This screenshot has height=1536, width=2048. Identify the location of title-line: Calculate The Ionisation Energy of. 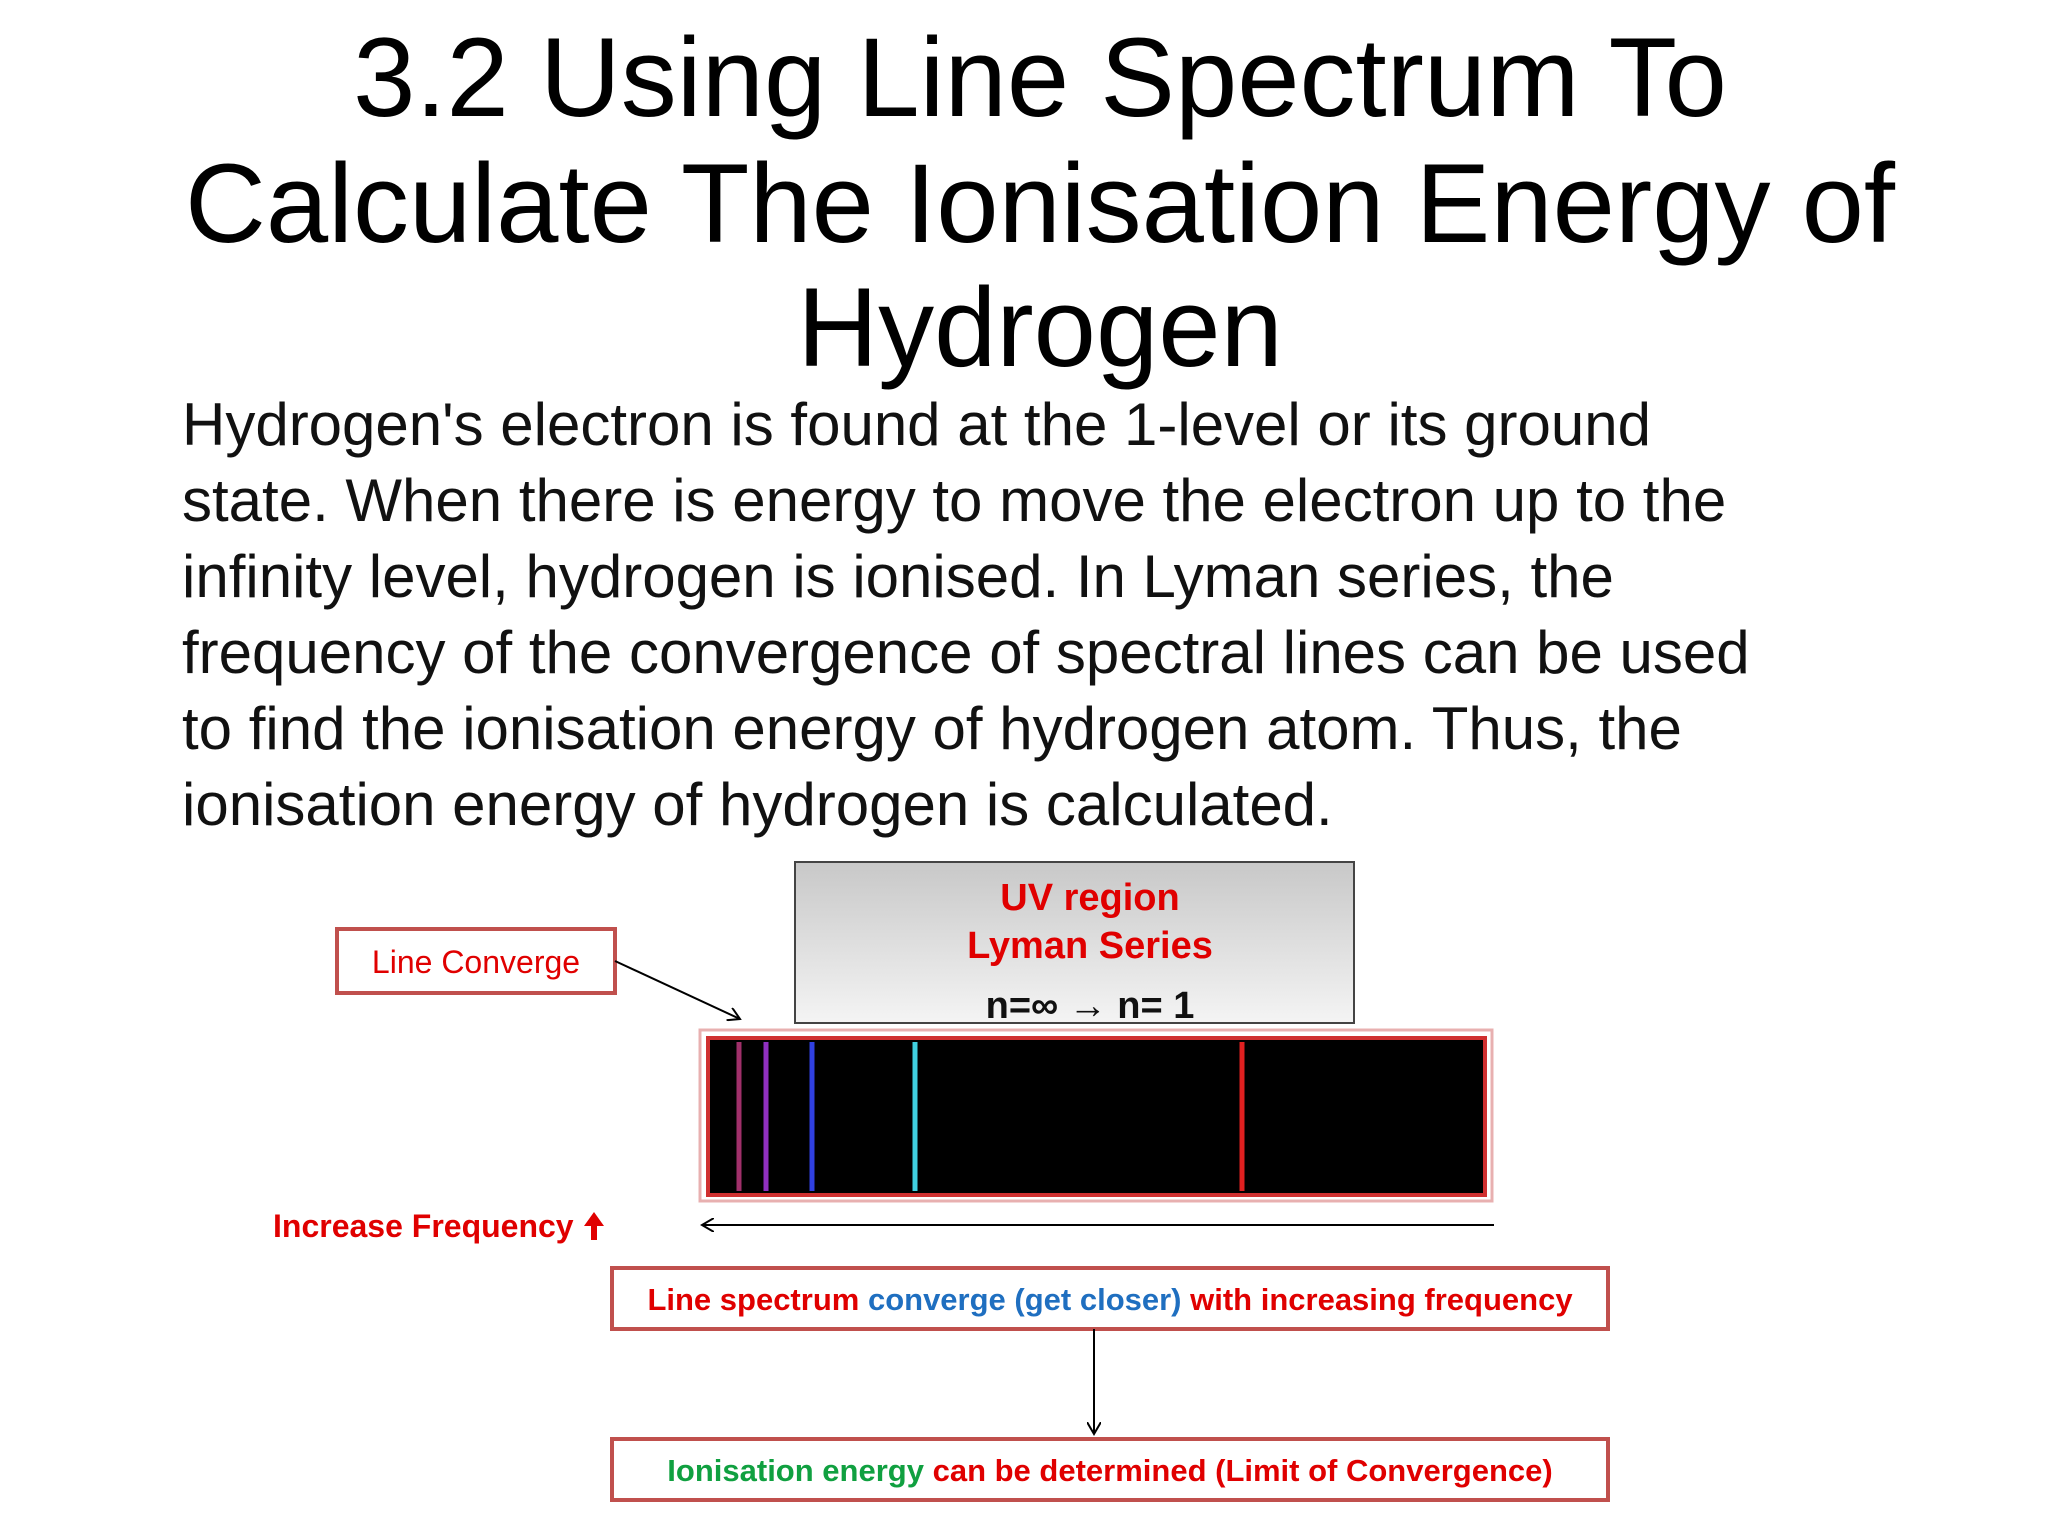
(1040, 203).